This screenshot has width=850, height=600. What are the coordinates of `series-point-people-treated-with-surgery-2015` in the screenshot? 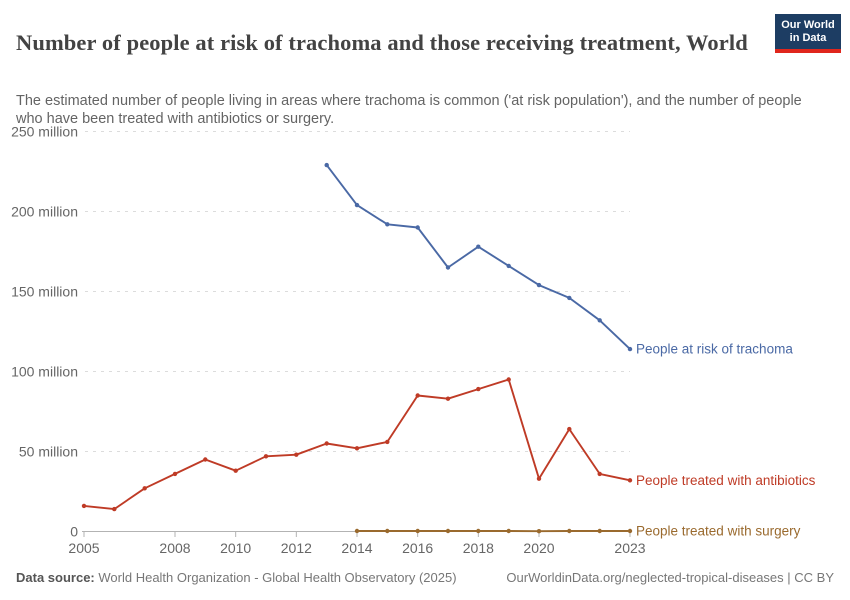 It's located at (387, 531).